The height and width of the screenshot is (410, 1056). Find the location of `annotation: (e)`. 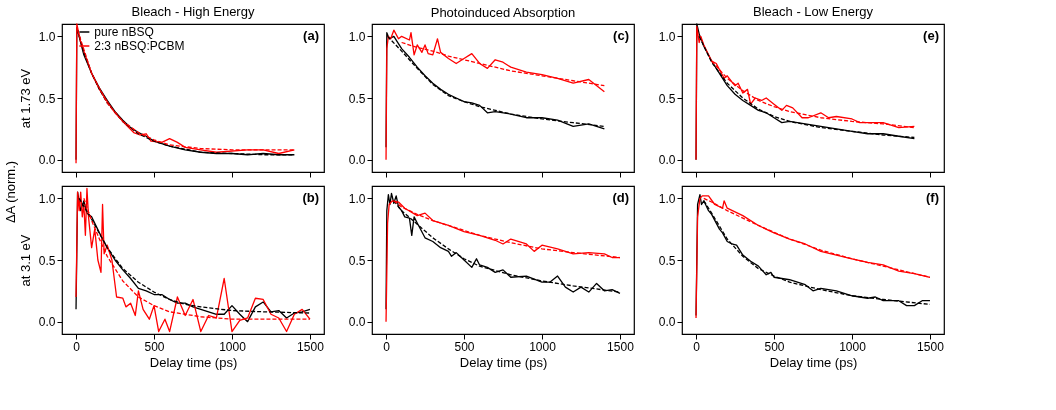

annotation: (e) is located at coordinates (931, 35).